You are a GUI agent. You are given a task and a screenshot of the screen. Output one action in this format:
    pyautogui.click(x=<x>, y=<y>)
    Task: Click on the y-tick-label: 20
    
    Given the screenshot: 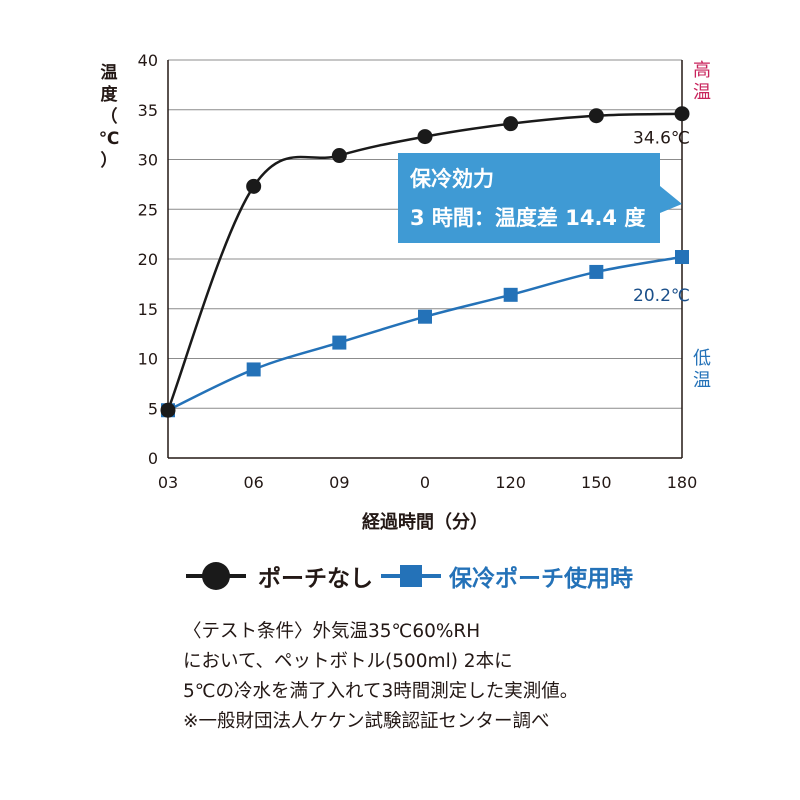 What is the action you would take?
    pyautogui.click(x=148, y=259)
    